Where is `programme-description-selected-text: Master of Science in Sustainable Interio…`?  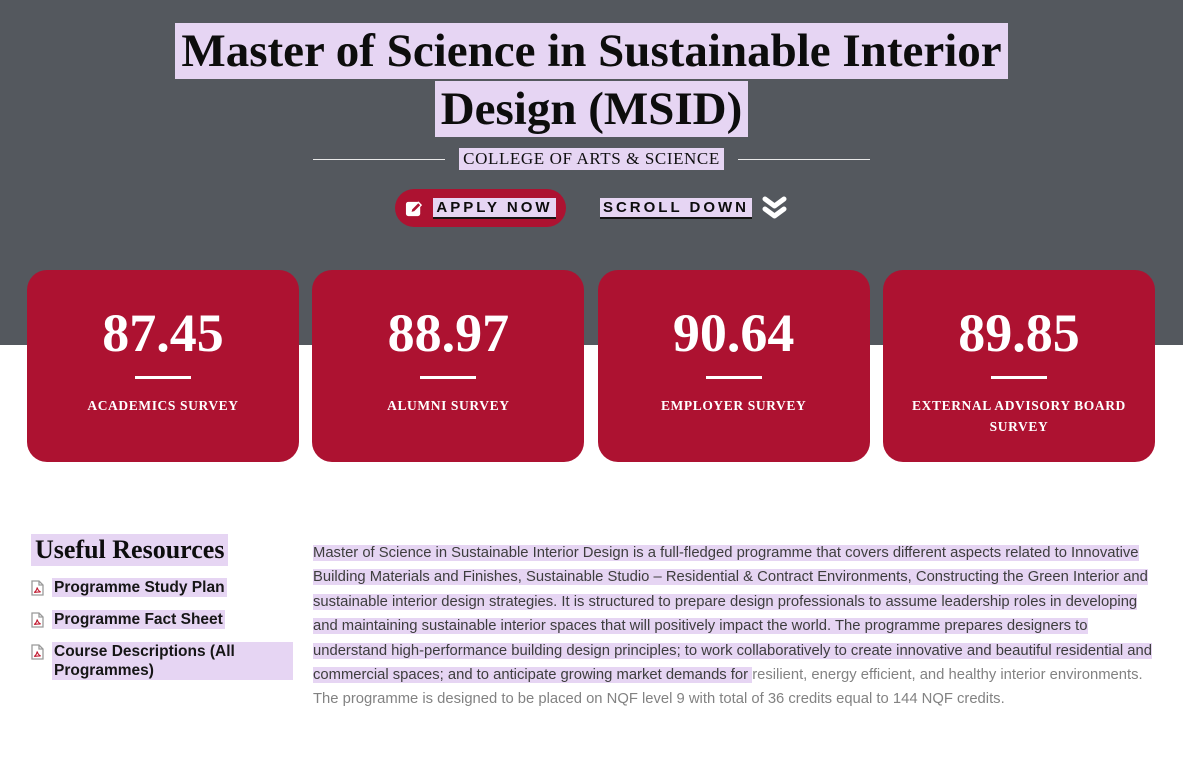
programme-description-selected-text: Master of Science in Sustainable Interio… is located at coordinates (732, 614).